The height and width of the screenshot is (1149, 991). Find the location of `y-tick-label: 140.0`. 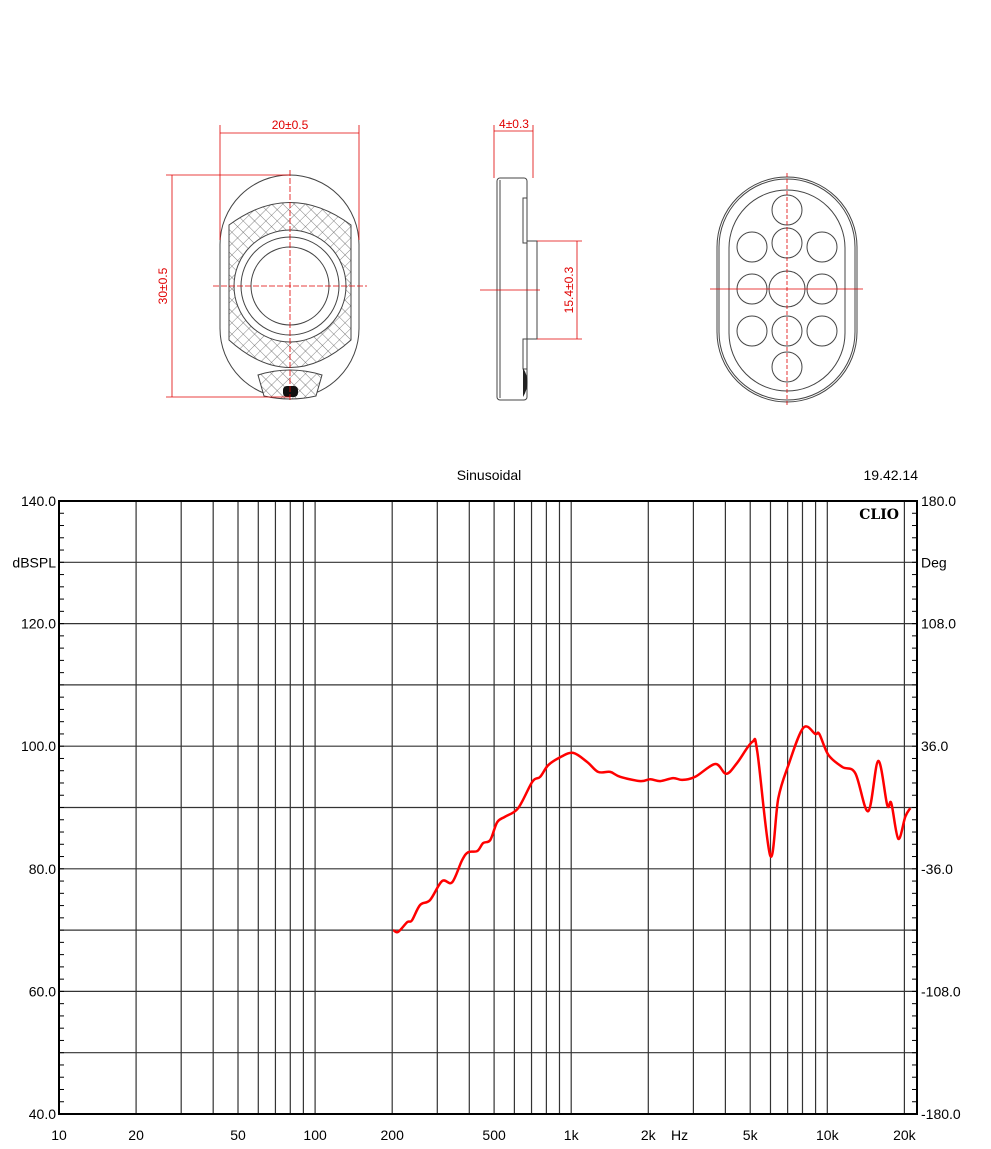

y-tick-label: 140.0 is located at coordinates (38, 501).